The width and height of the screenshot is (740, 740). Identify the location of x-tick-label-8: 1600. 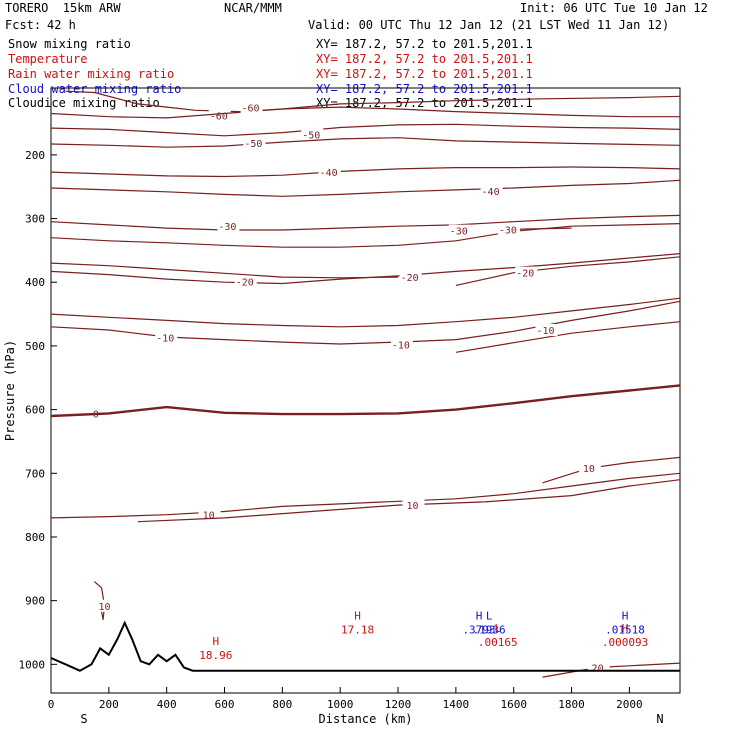
(513, 704).